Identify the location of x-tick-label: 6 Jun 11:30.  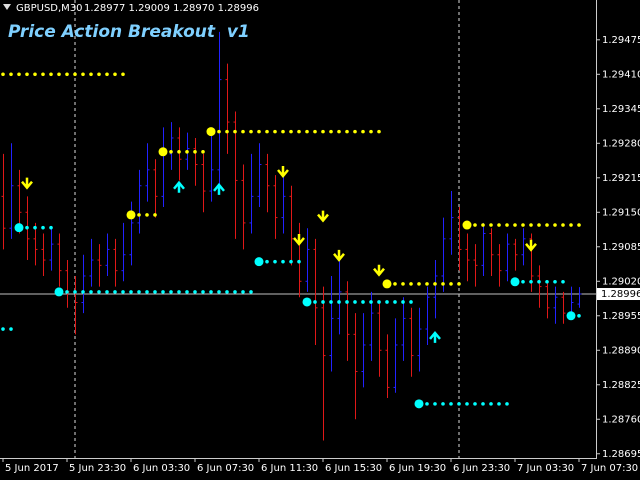
(289, 468).